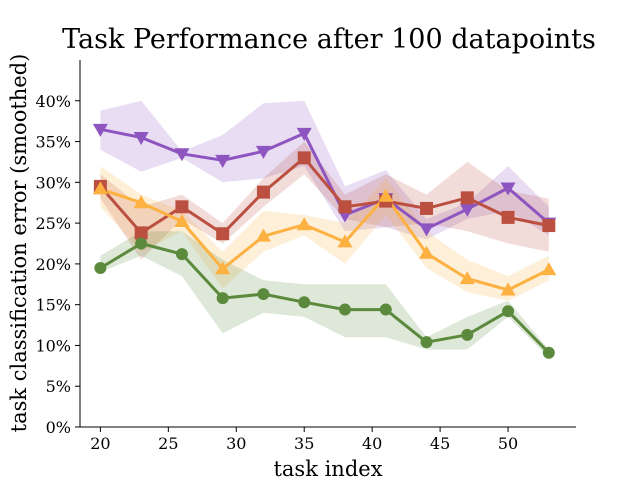  What do you see at coordinates (53, 305) in the screenshot?
I see `y-tick-label: 15%` at bounding box center [53, 305].